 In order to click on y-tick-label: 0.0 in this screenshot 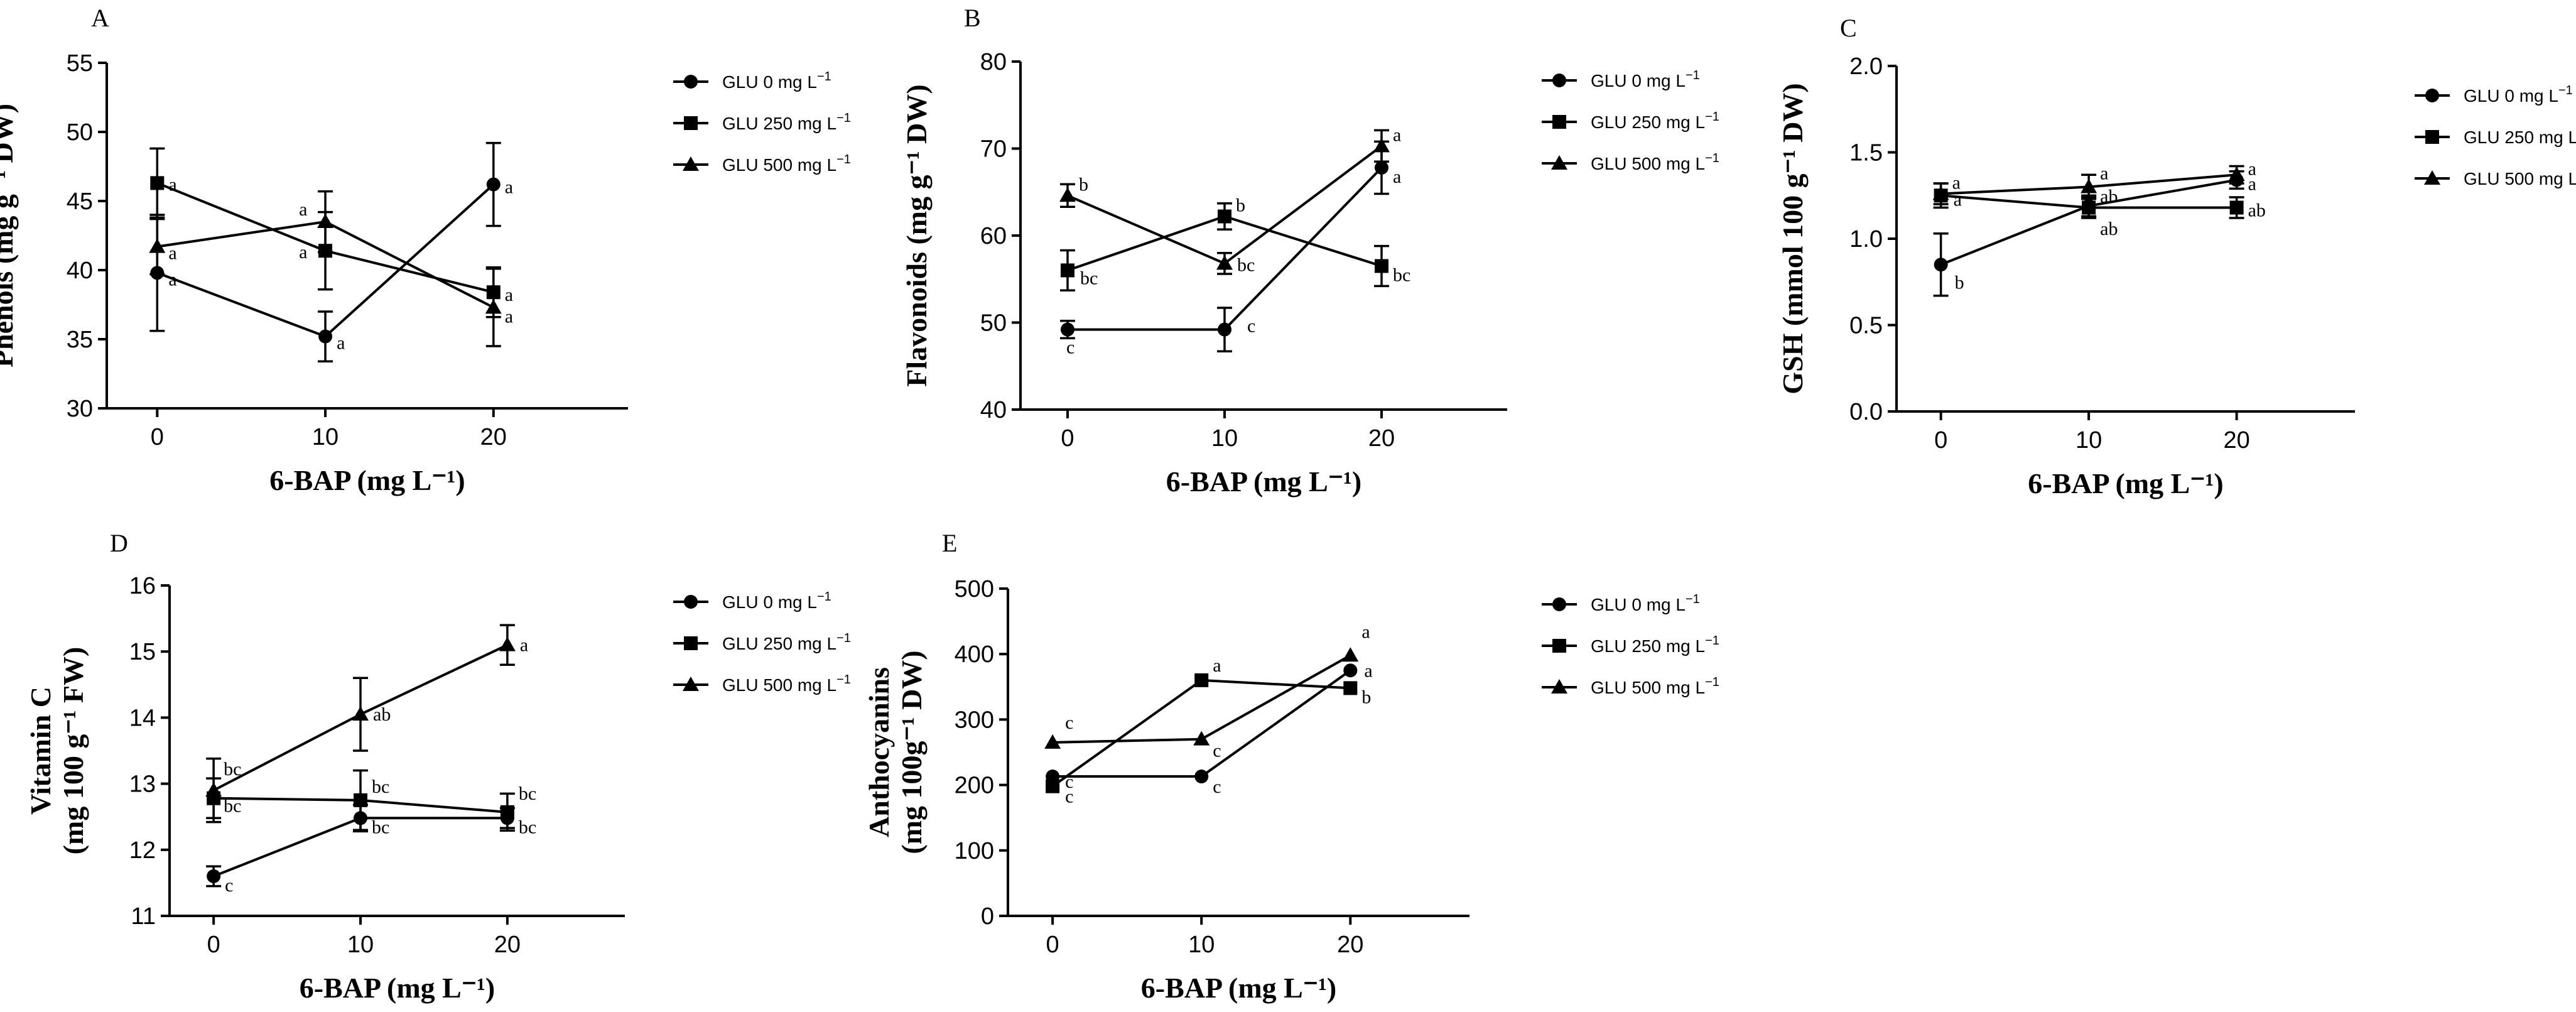, I will do `click(1866, 412)`.